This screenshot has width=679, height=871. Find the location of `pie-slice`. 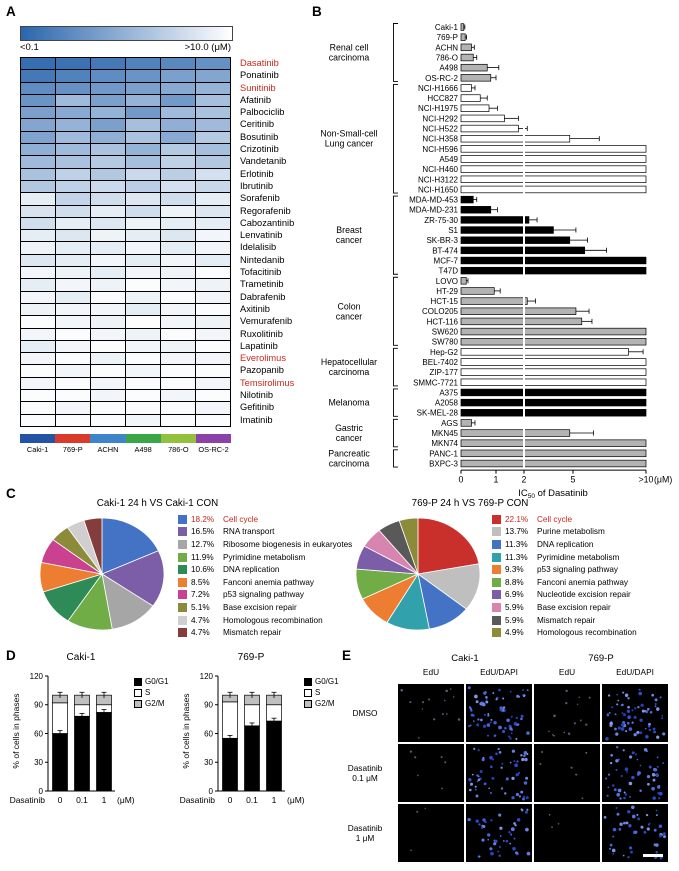

pie-slice is located at coordinates (93, 546).